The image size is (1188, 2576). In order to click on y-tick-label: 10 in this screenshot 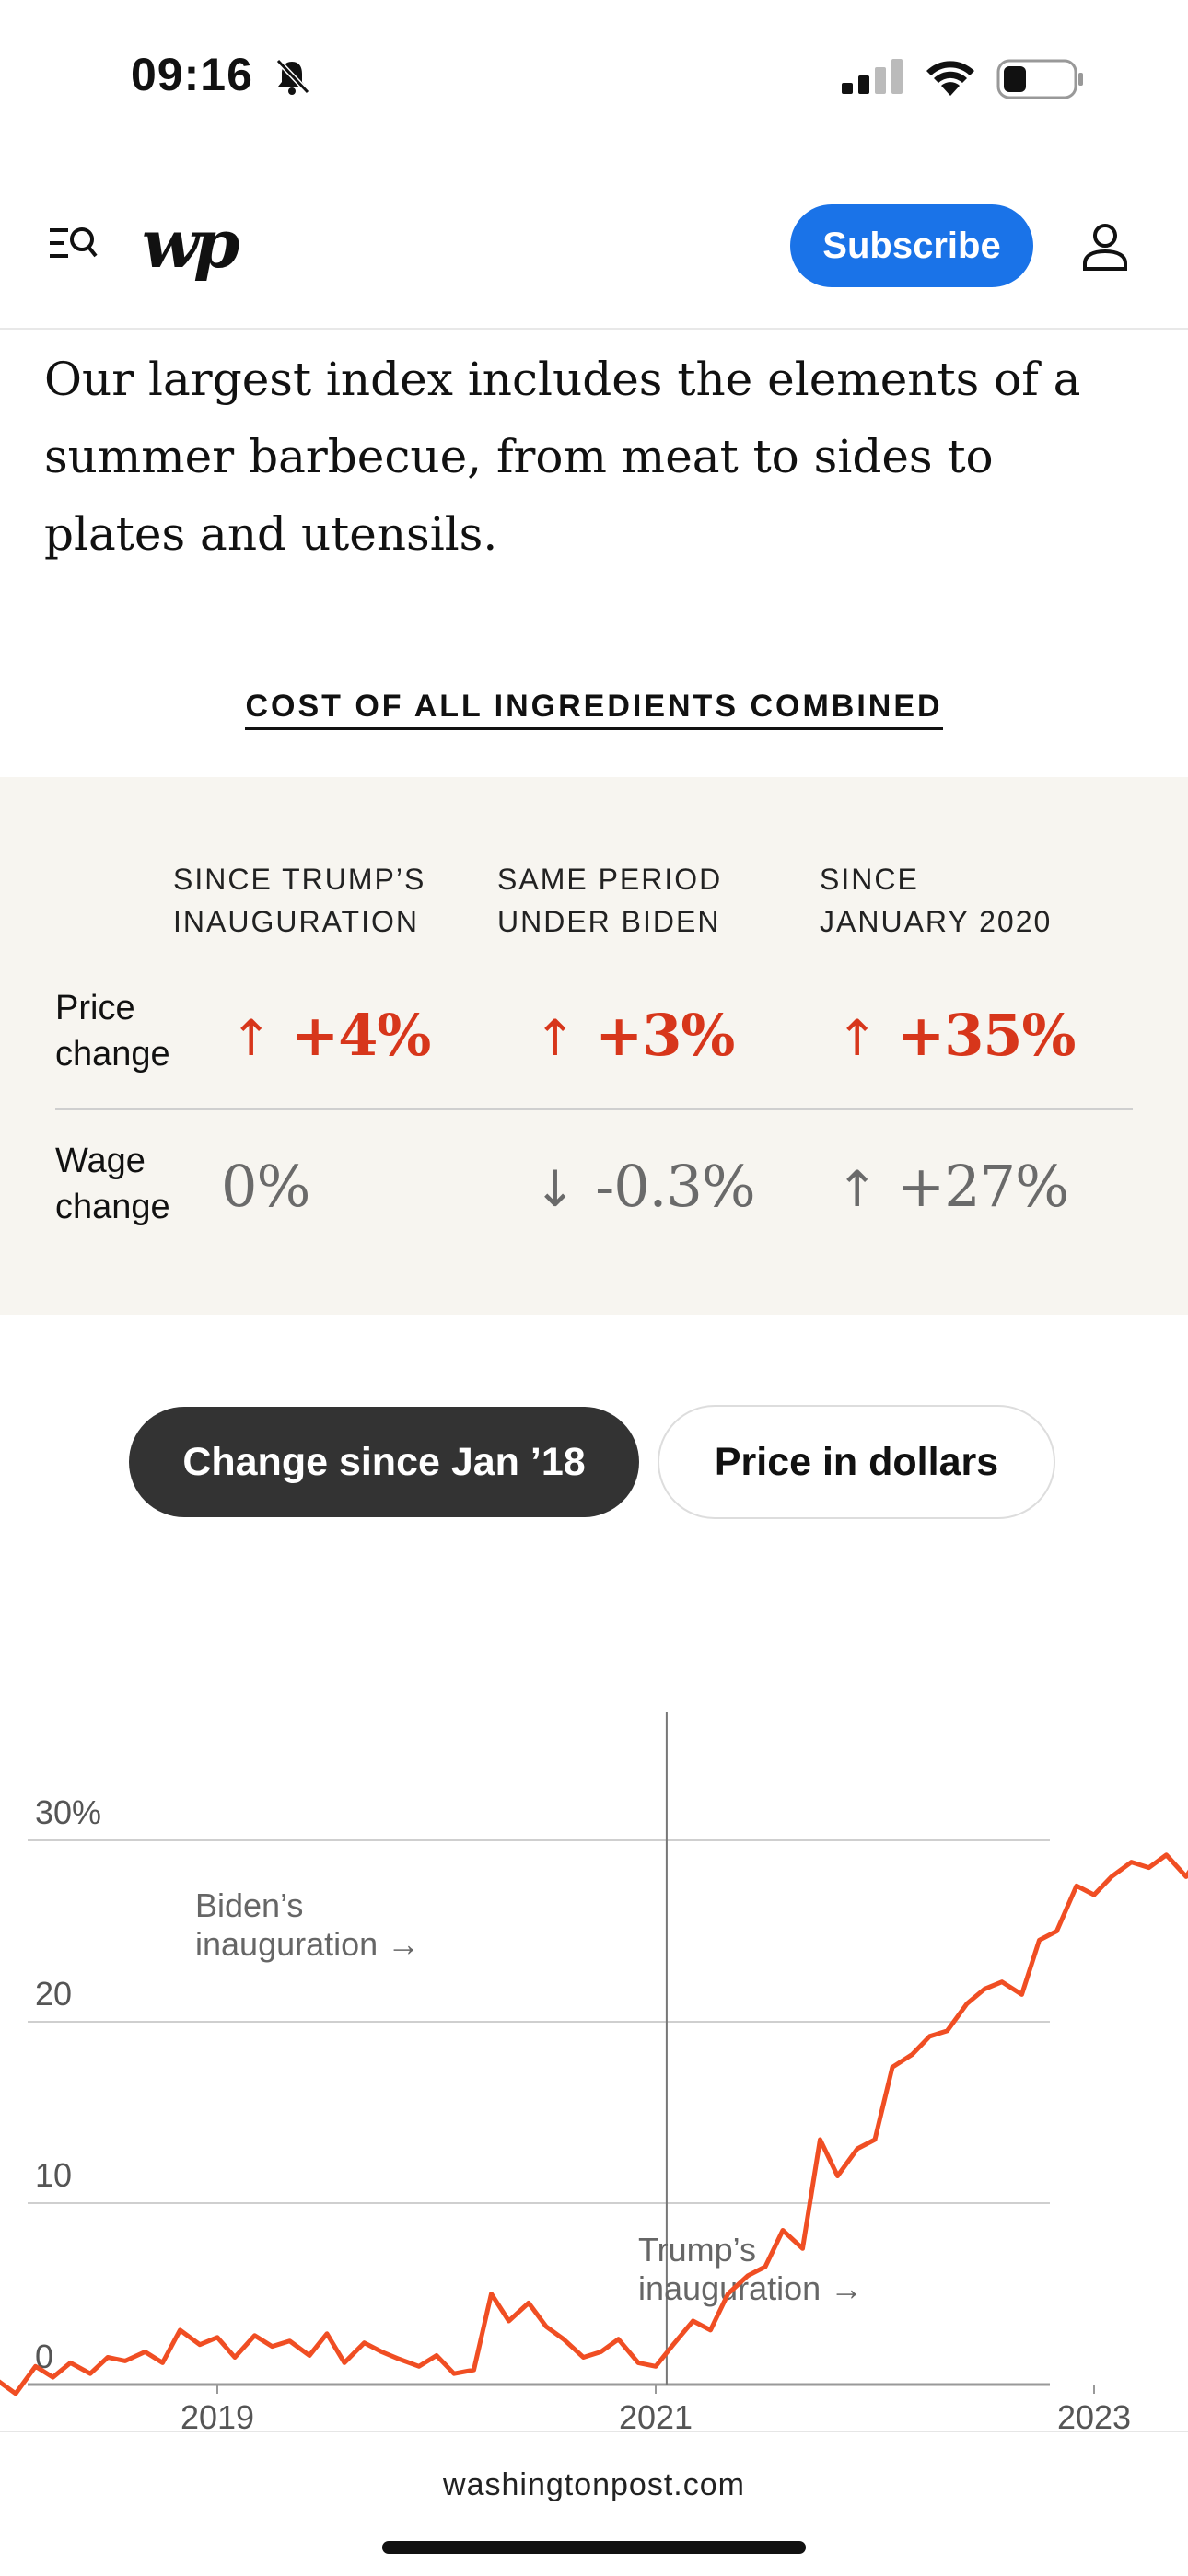, I will do `click(53, 2175)`.